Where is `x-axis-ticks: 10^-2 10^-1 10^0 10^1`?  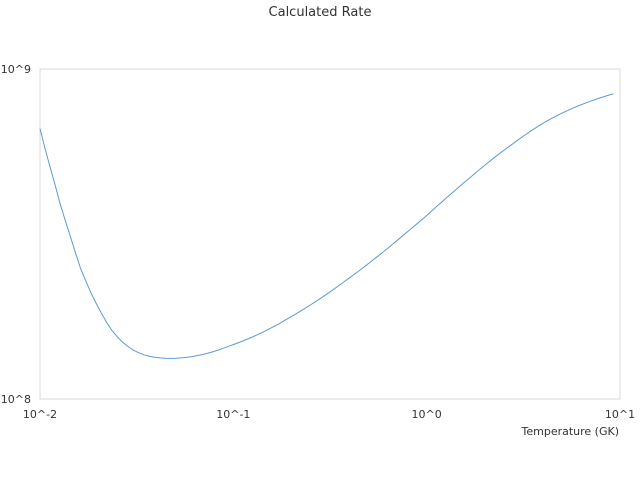 x-axis-ticks: 10^-2 10^-1 10^0 10^1 is located at coordinates (329, 414).